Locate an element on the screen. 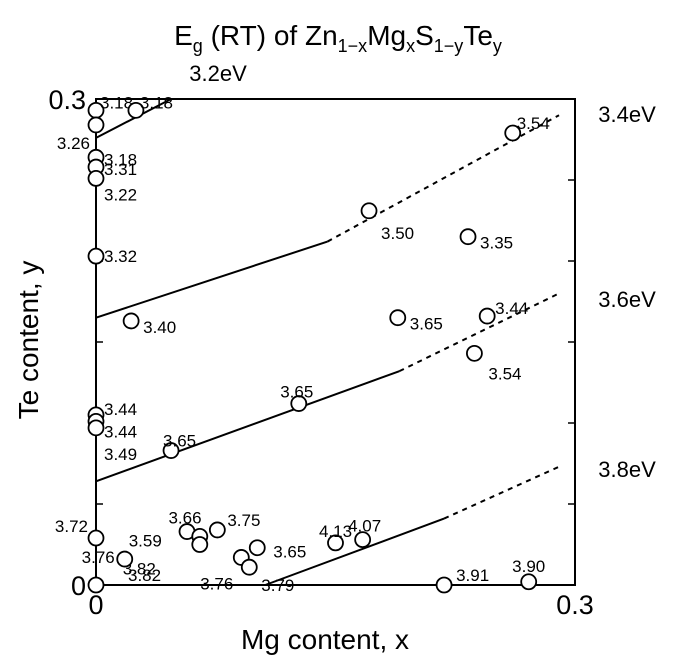 The width and height of the screenshot is (676, 657). data-point-label: 3.75 is located at coordinates (243, 520).